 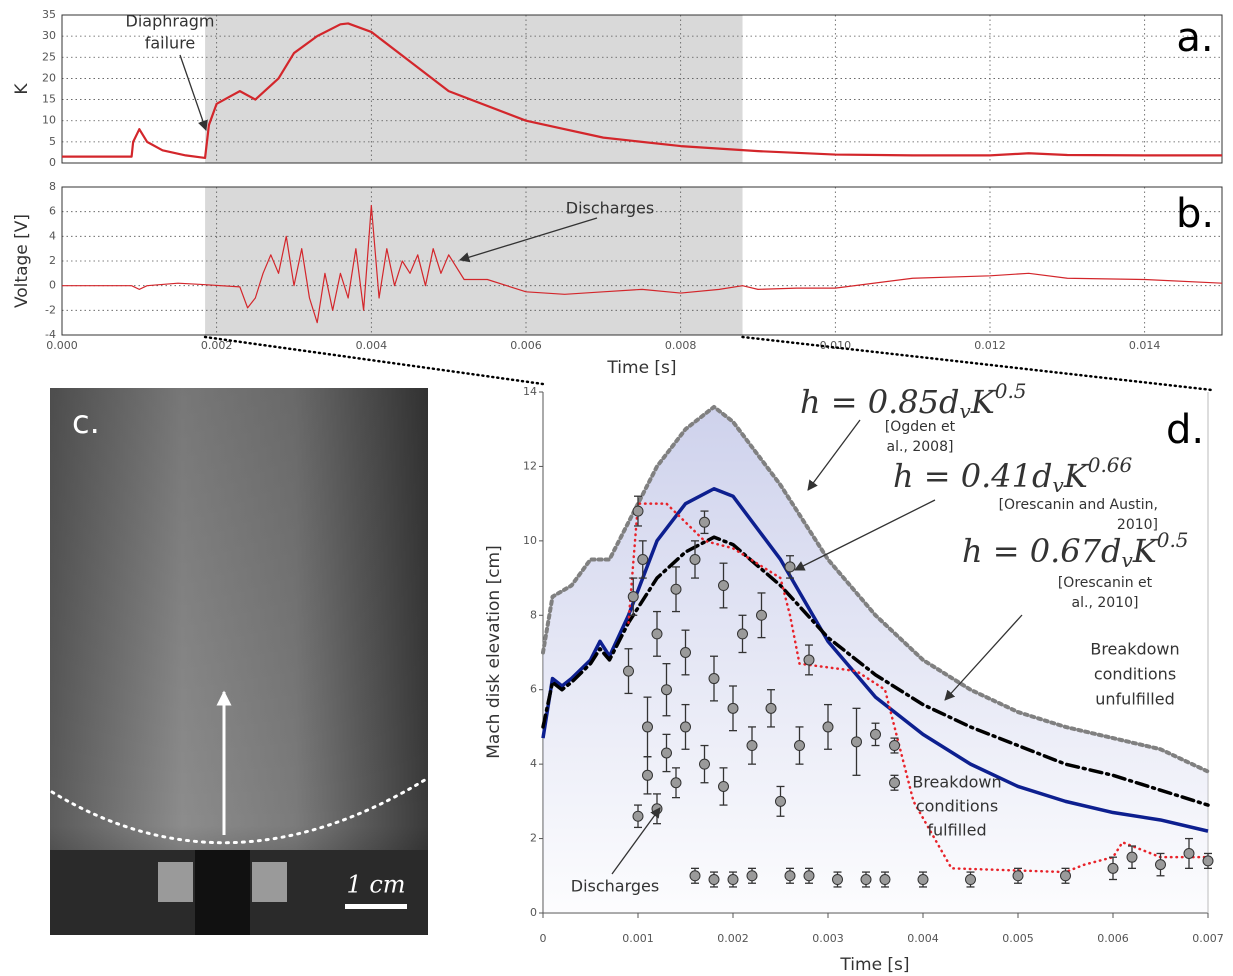 What do you see at coordinates (533, 614) in the screenshot?
I see `y-tick-label: 8` at bounding box center [533, 614].